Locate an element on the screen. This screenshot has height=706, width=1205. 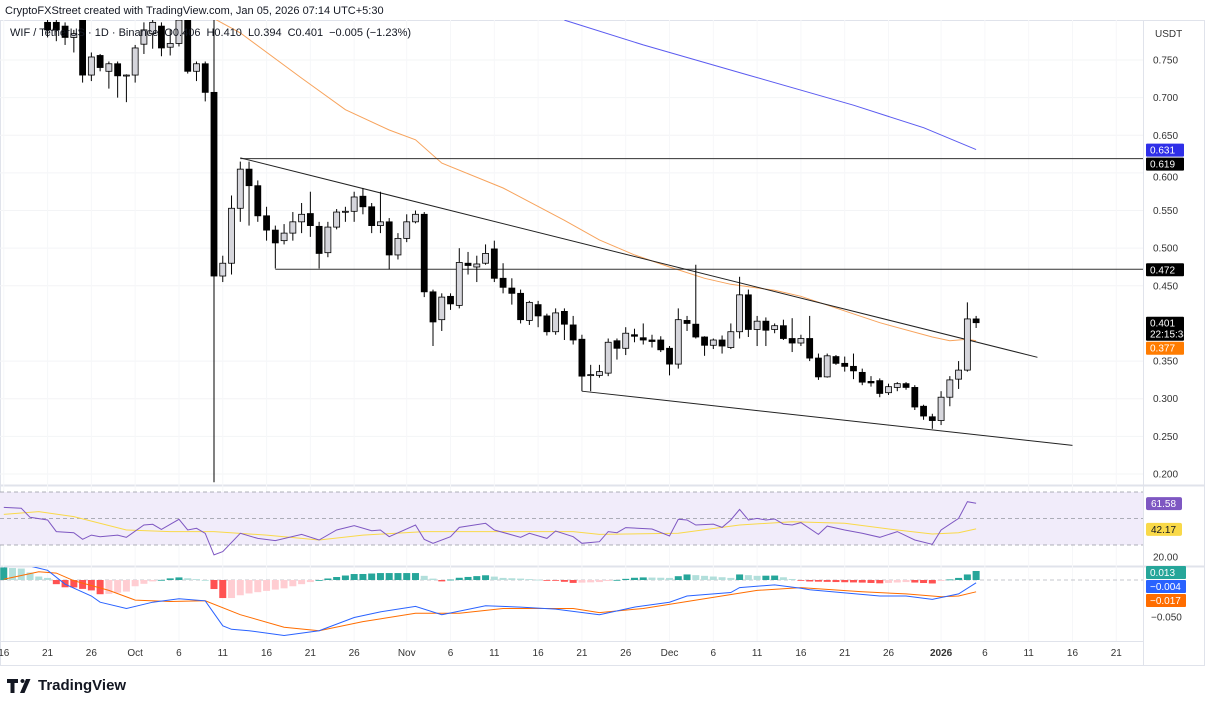
rsi-pane is located at coordinates (571, 523).